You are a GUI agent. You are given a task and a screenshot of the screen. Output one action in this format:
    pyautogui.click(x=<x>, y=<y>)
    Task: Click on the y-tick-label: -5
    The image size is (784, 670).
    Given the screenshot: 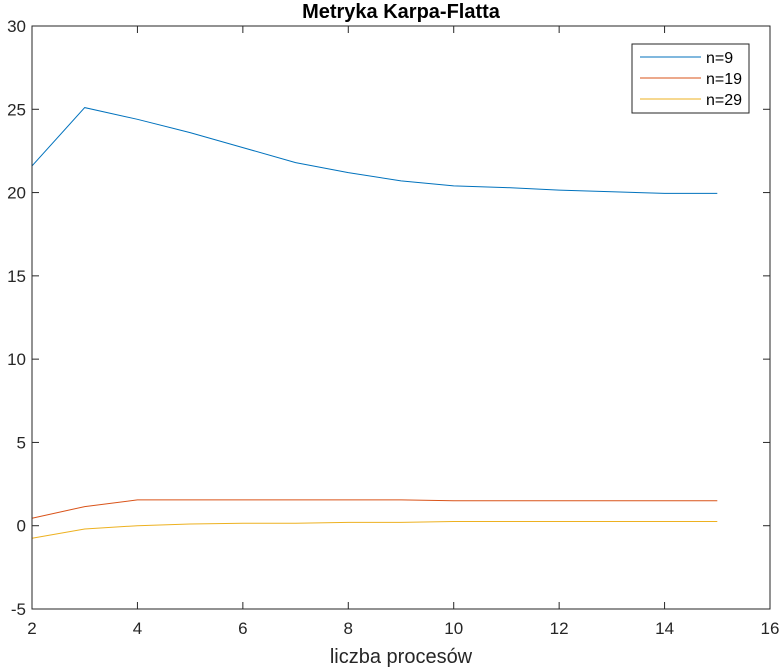 What is the action you would take?
    pyautogui.click(x=18, y=609)
    